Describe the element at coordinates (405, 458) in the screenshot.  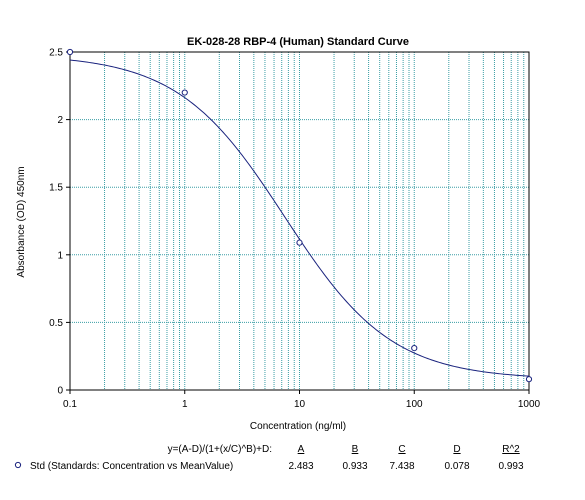
I see `fit-parameters: A 2.483 B 0.933 C 7.438 D 0.078 R^2 0.993` at that location.